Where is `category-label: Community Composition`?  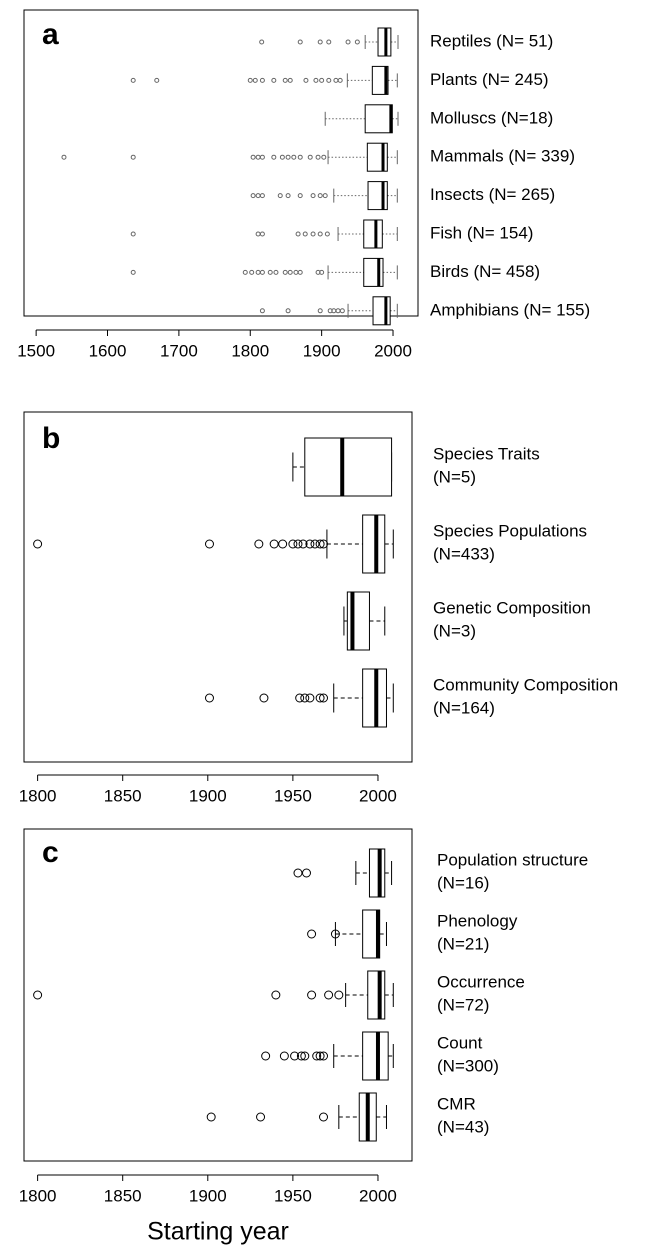 category-label: Community Composition is located at coordinates (525, 684).